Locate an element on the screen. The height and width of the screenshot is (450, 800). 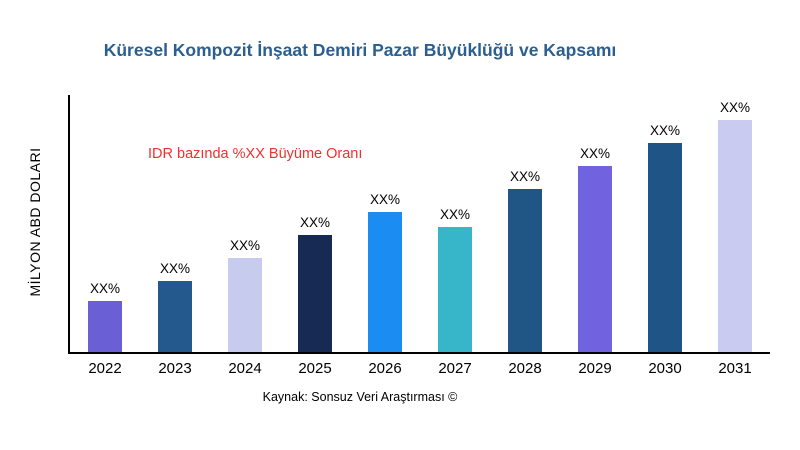
x-tick-label: 2031 is located at coordinates (735, 368).